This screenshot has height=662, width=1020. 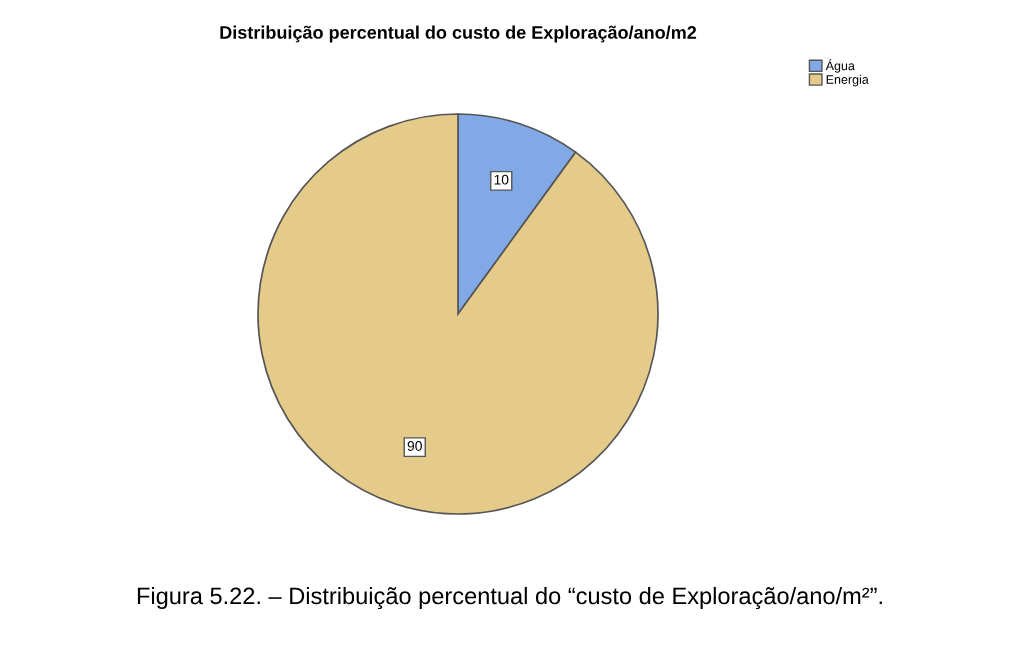 What do you see at coordinates (509, 598) in the screenshot?
I see `text: Figura 5.22. – Distribuição percentual do “custo de Exploração/ano/m²”.` at bounding box center [509, 598].